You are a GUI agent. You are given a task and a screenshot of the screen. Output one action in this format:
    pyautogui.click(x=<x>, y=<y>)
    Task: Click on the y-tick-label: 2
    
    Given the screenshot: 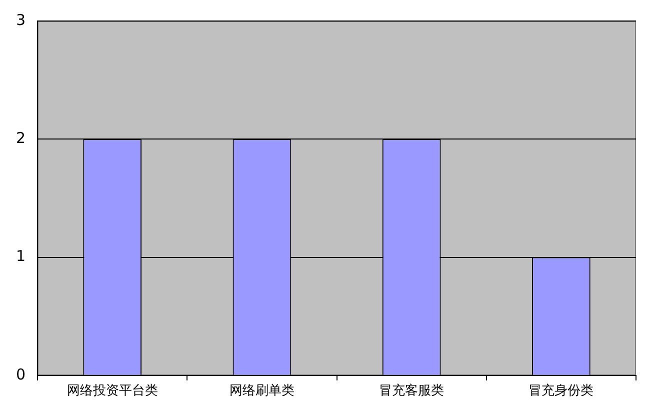 What is the action you would take?
    pyautogui.click(x=21, y=138)
    